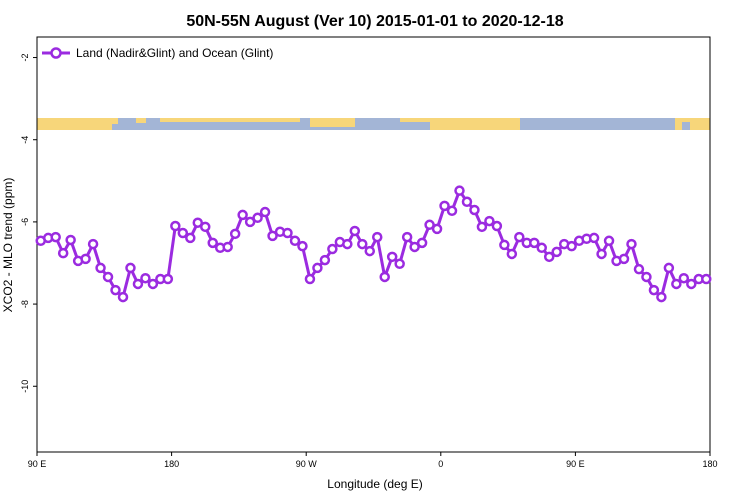  I want to click on legend-label: Land (Nadir&Glint) and Ocean (Glint), so click(174, 53).